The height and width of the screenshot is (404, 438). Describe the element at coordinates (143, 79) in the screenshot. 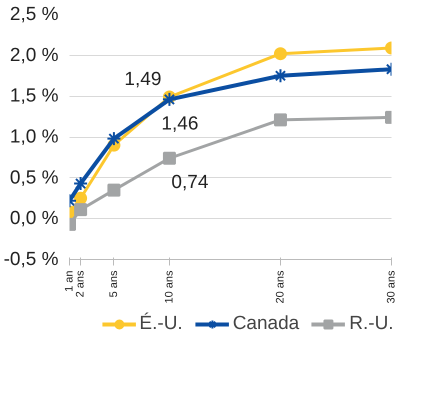

I see `data-label: 1,49` at that location.